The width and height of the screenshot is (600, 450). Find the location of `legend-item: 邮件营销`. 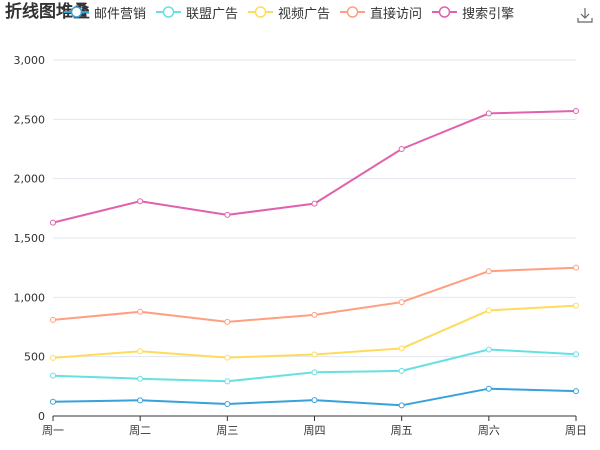

legend-item: 邮件营销 is located at coordinates (105, 12).